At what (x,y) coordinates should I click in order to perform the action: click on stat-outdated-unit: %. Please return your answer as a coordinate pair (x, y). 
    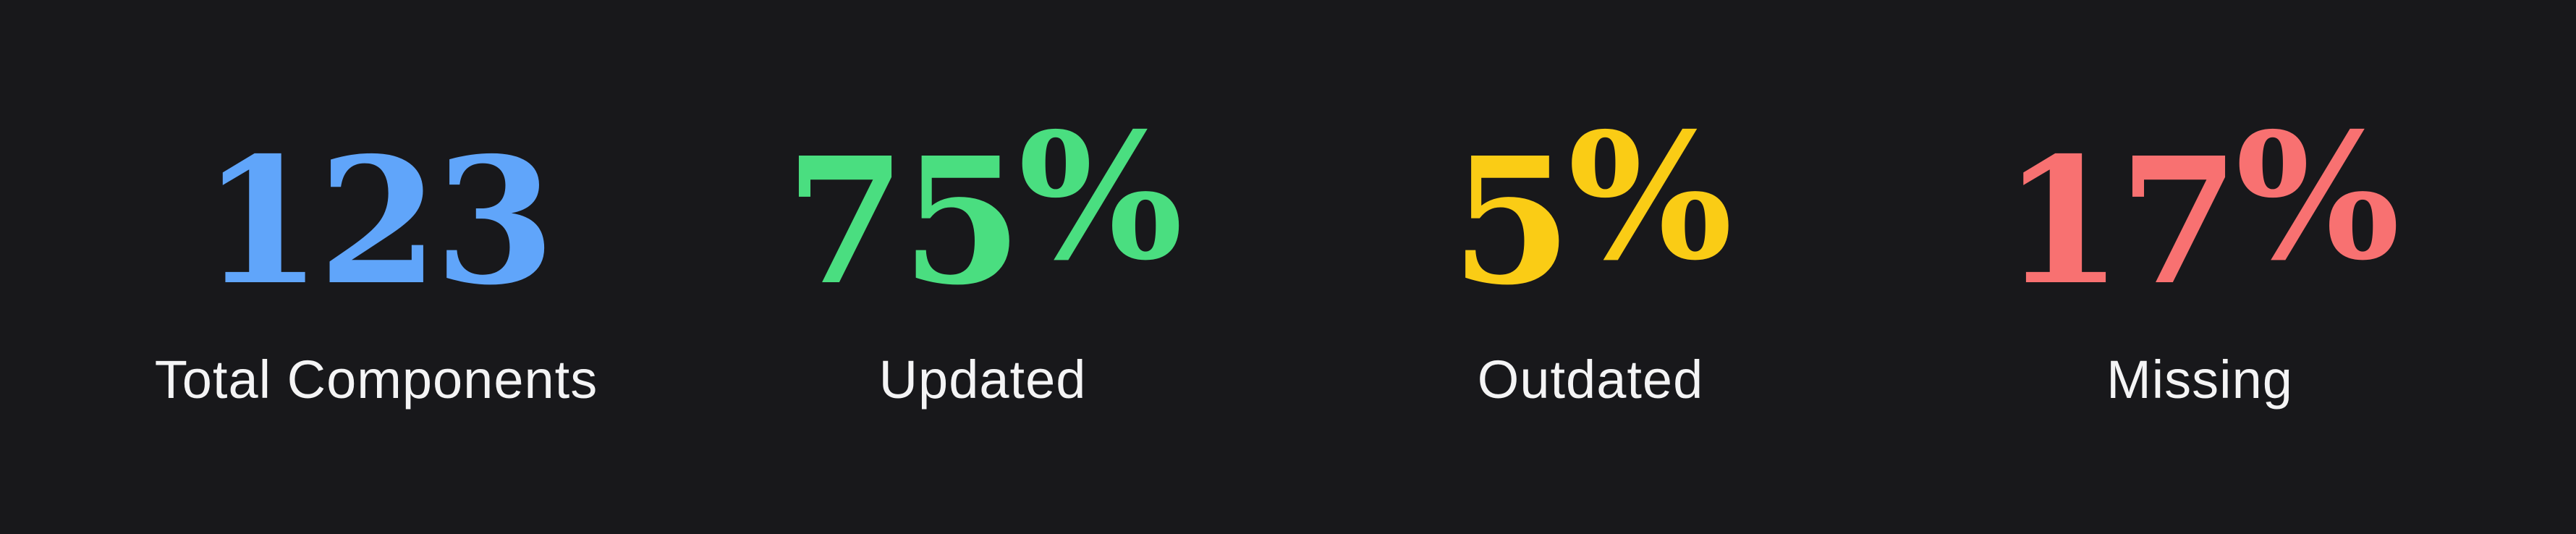
    Looking at the image, I should click on (1649, 197).